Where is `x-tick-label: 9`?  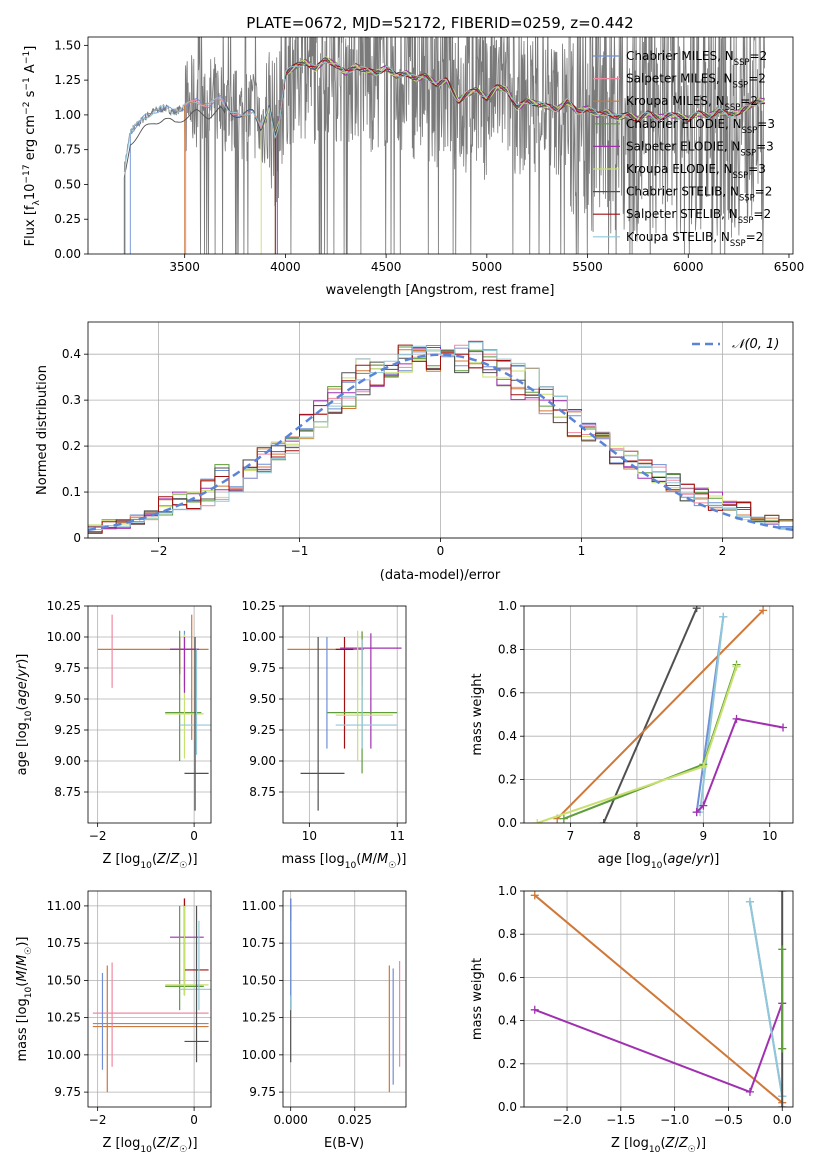
x-tick-label: 9 is located at coordinates (704, 836).